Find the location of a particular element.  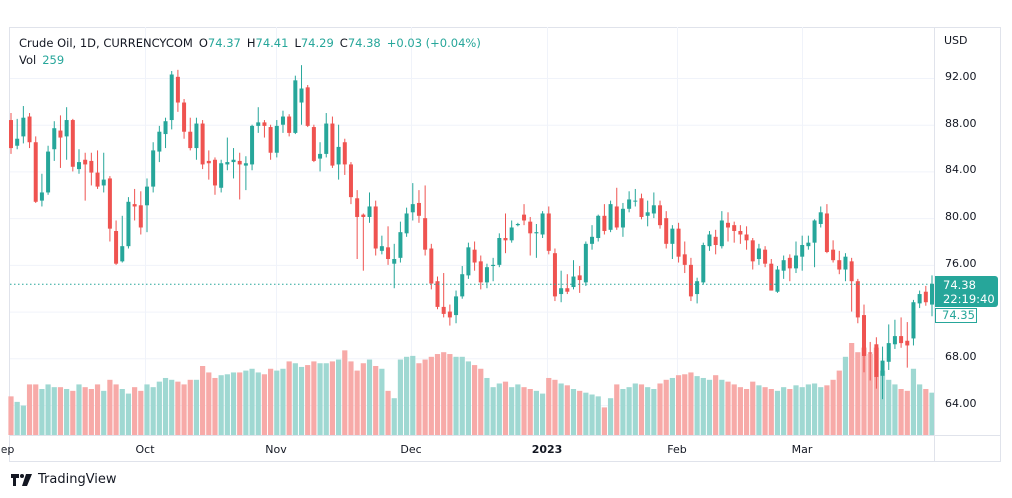

change-value: +0.03 (+0.04%) is located at coordinates (433, 43).